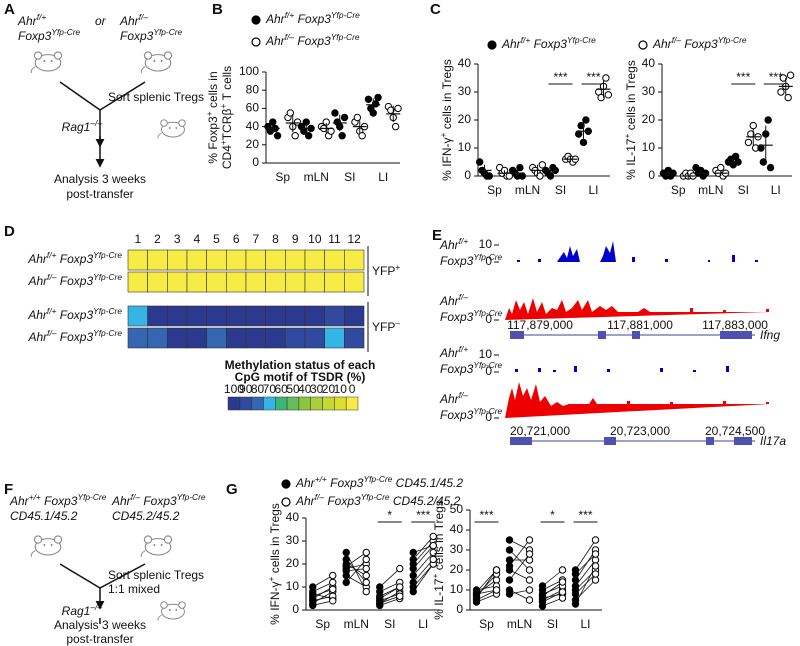 This screenshot has width=800, height=646. What do you see at coordinates (8, 489) in the screenshot?
I see `panel-label: F` at bounding box center [8, 489].